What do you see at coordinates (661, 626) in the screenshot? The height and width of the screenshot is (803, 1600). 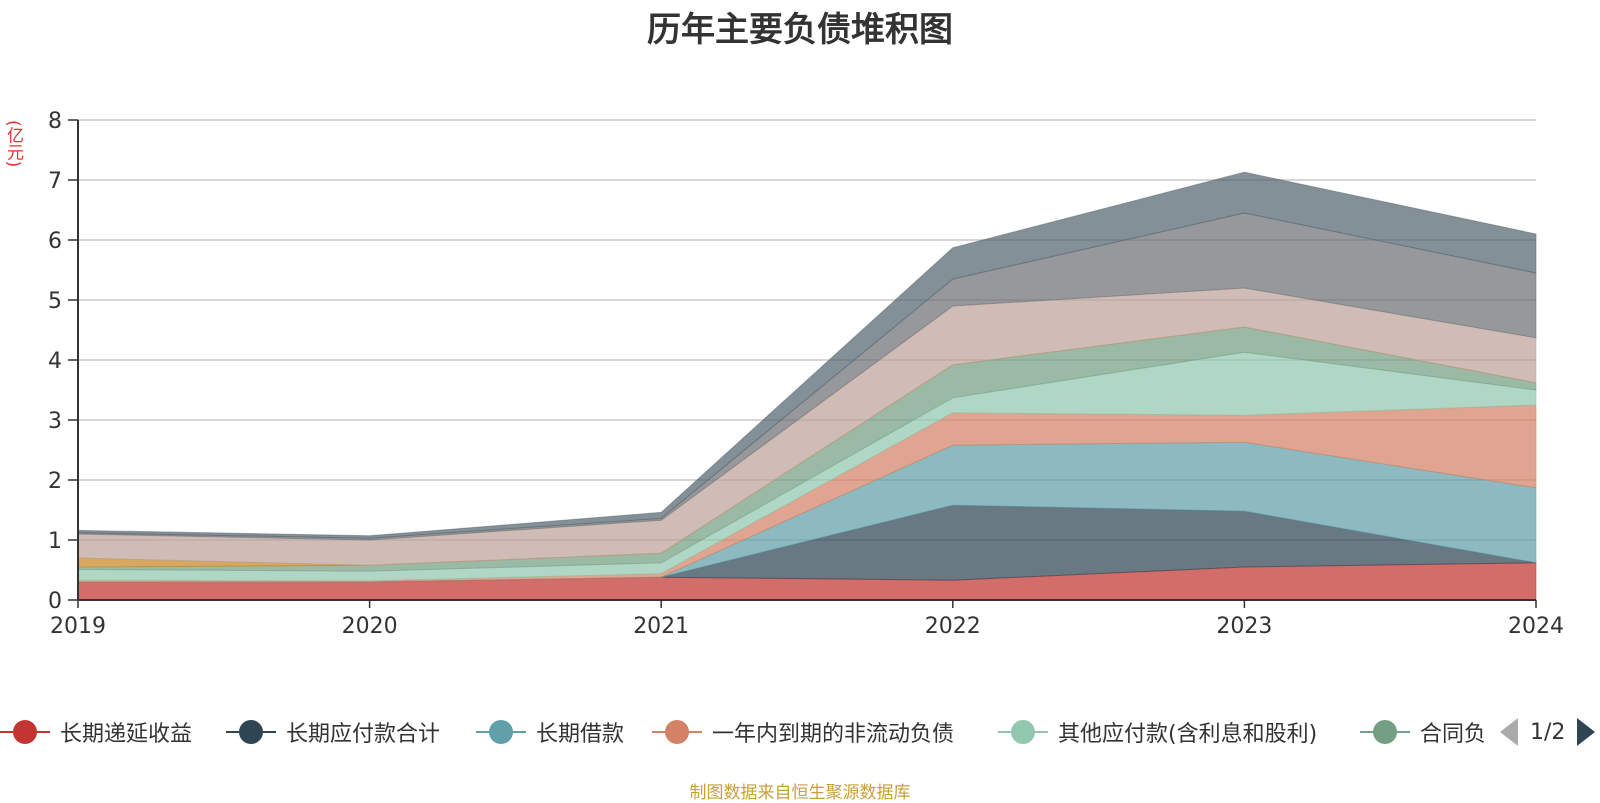 I see `x-tick-label: 2021` at bounding box center [661, 626].